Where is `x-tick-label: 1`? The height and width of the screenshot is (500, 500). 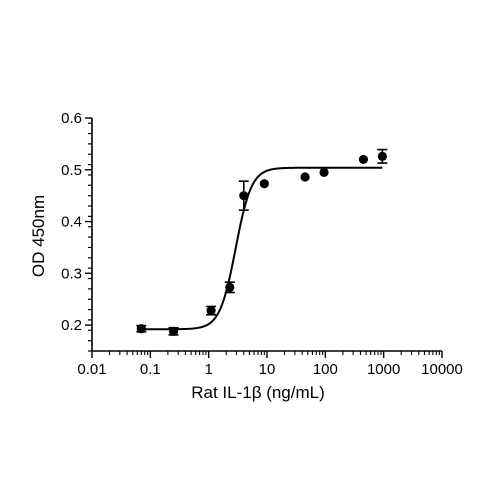
x-tick-label: 1 is located at coordinates (208, 369).